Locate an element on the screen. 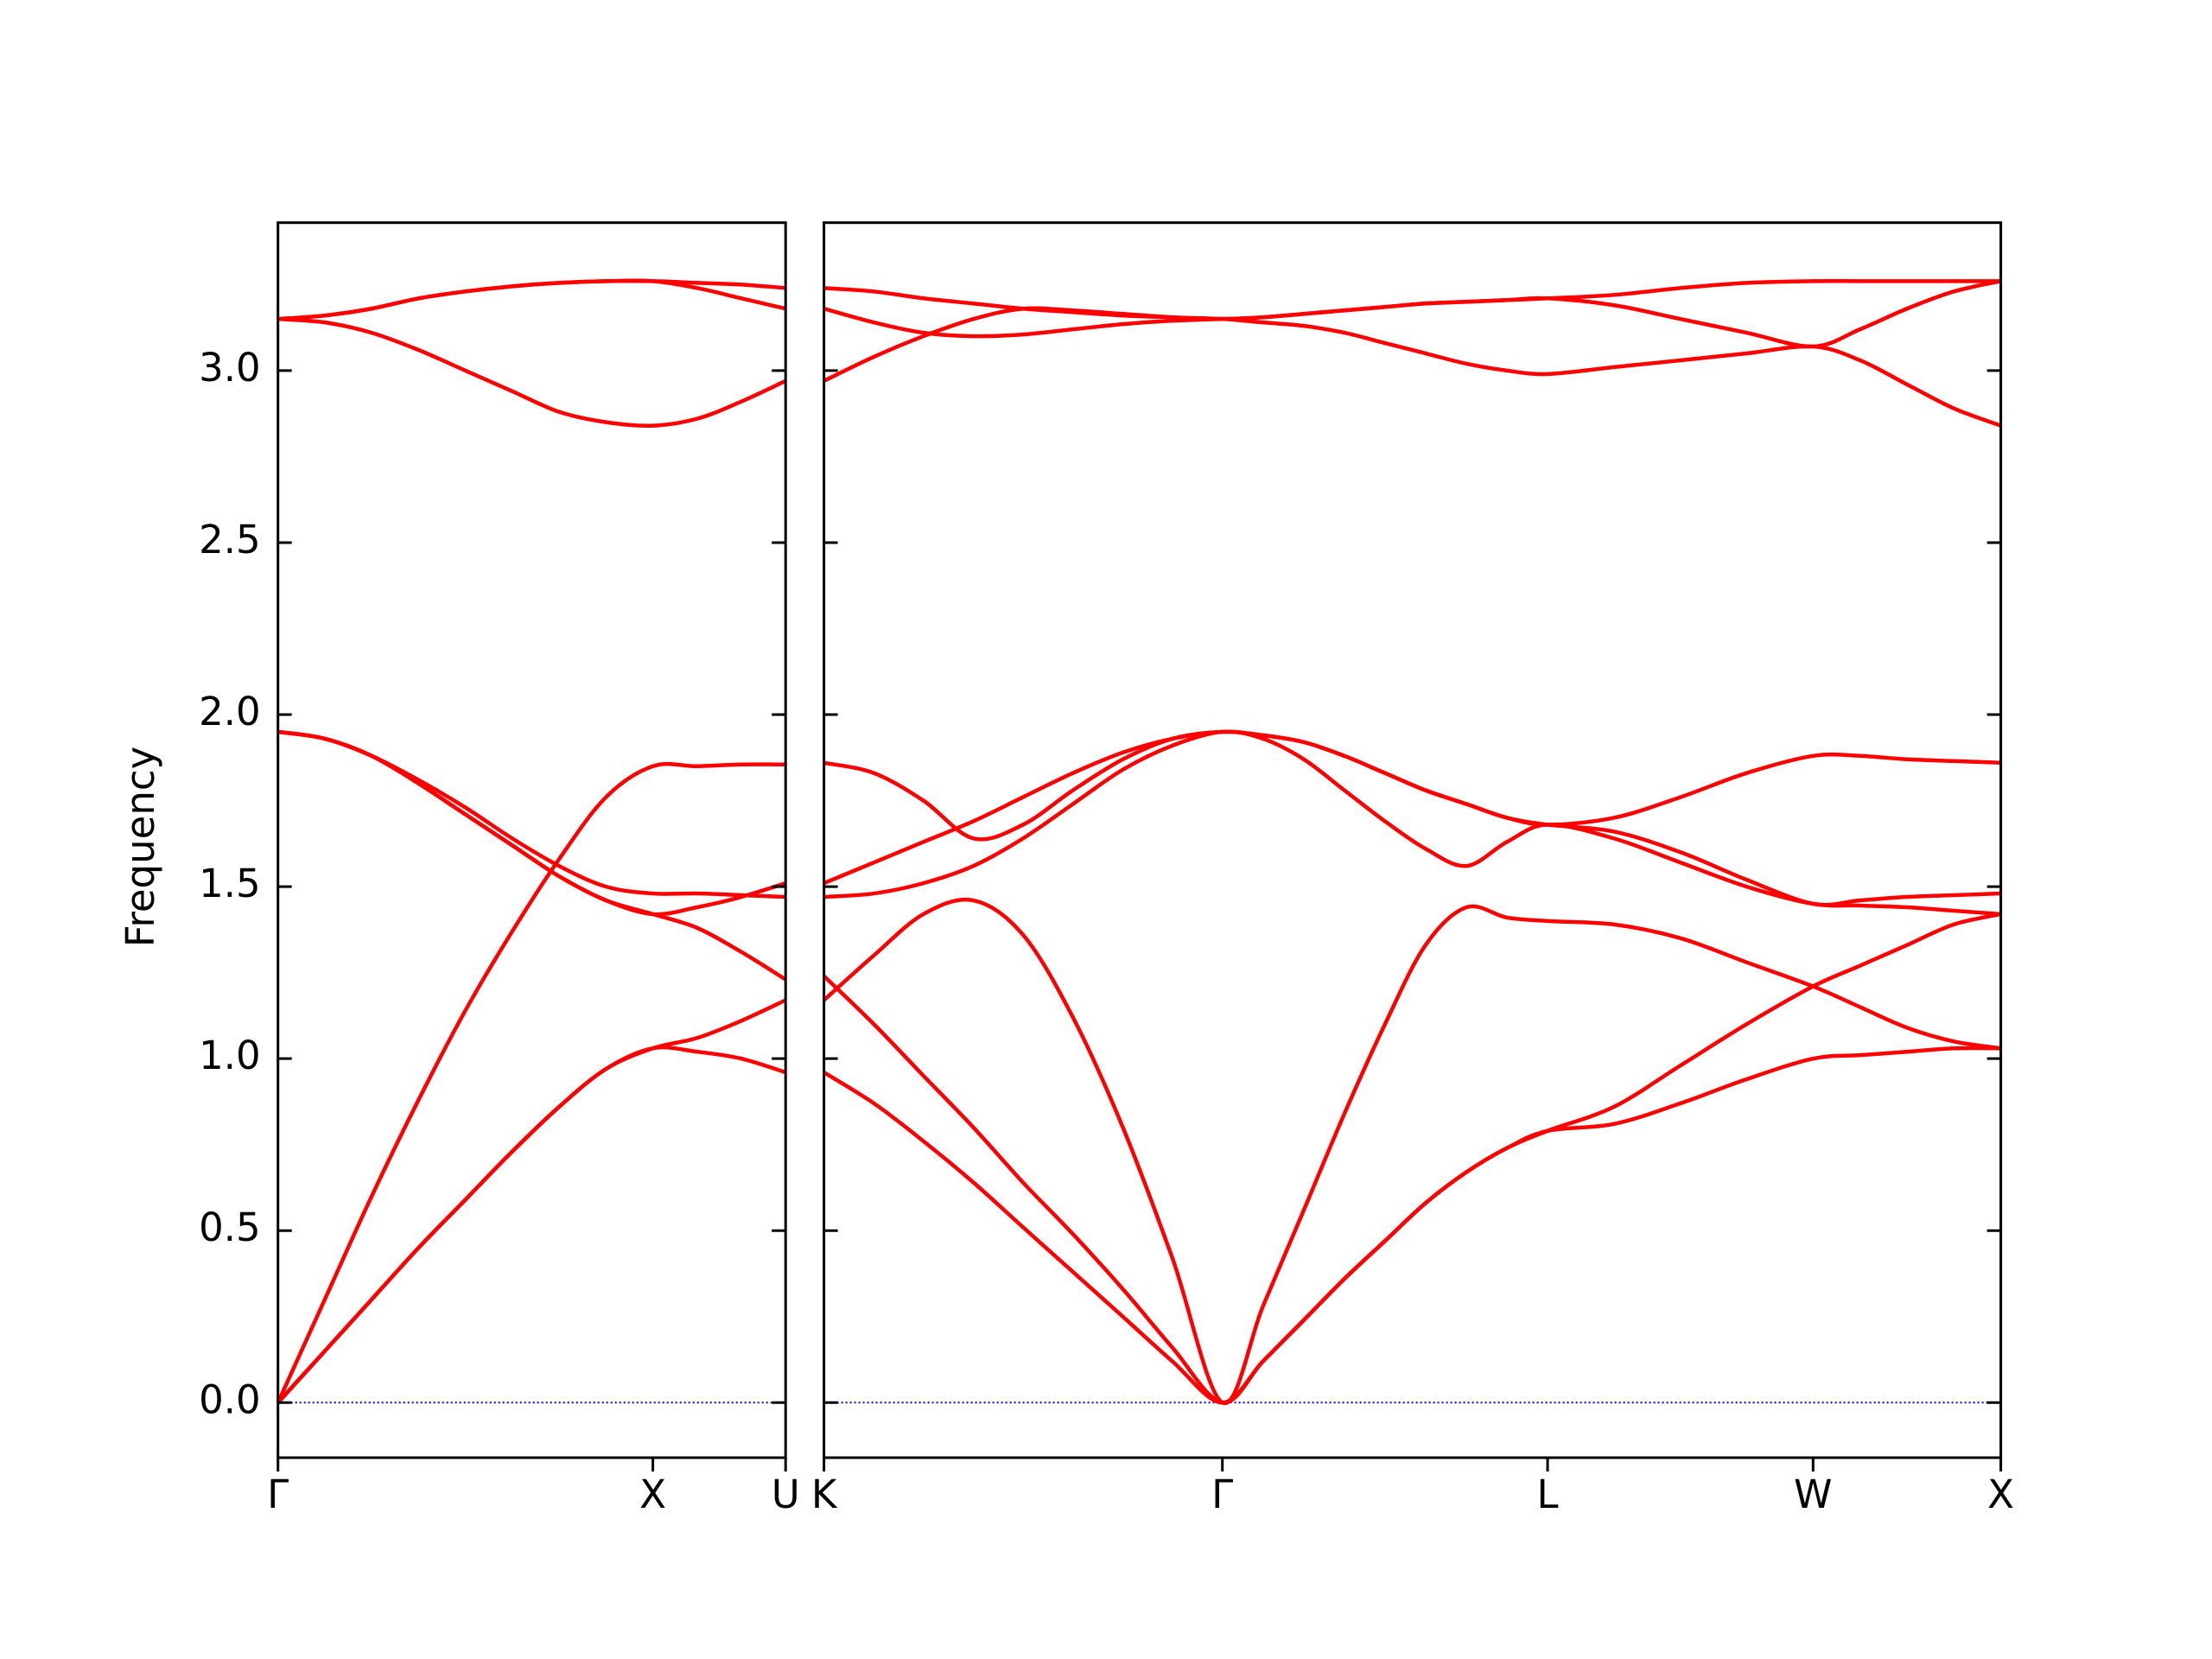 The image size is (2212, 1659). y-tick-label: 2.5 is located at coordinates (230, 540).